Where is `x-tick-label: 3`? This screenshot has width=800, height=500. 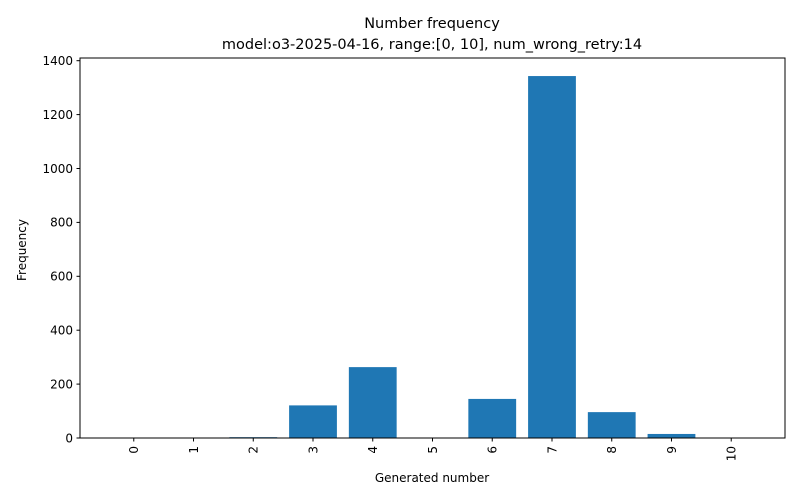 x-tick-label: 3 is located at coordinates (313, 450).